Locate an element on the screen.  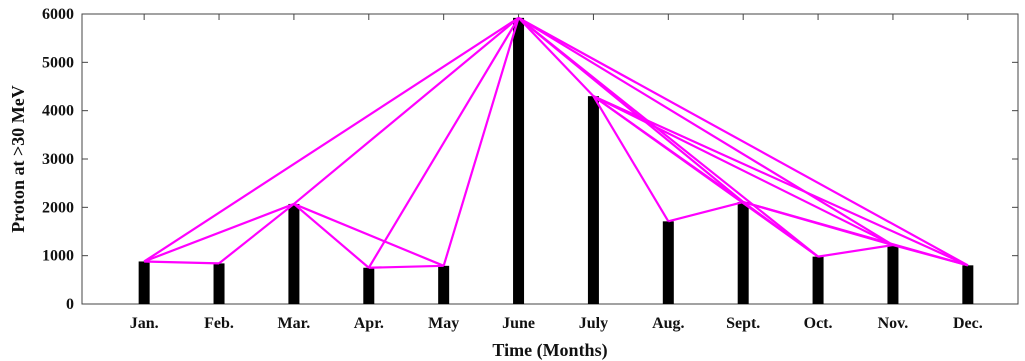
x-tick-label: July is located at coordinates (593, 323).